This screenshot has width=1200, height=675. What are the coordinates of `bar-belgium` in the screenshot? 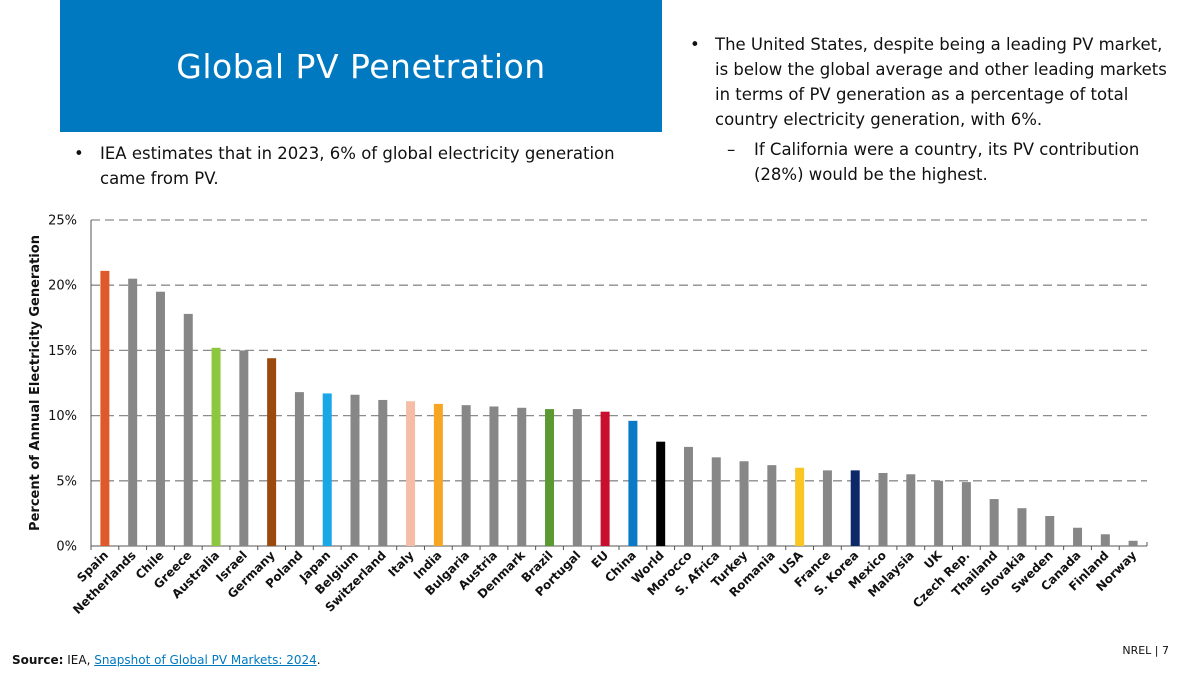 It's located at (355, 470).